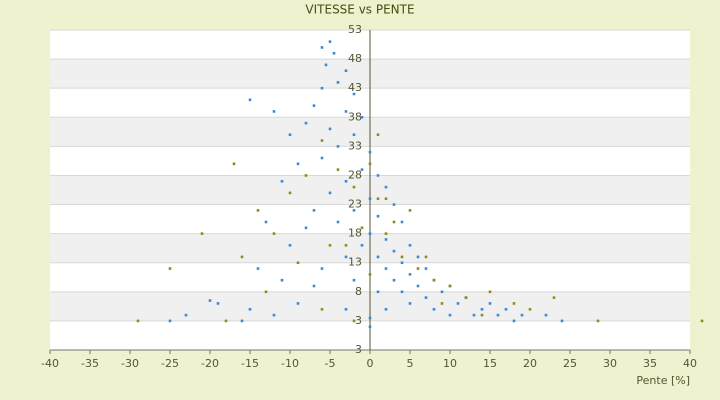 This screenshot has height=400, width=720. I want to click on x-tick-label: 15, so click(490, 363).